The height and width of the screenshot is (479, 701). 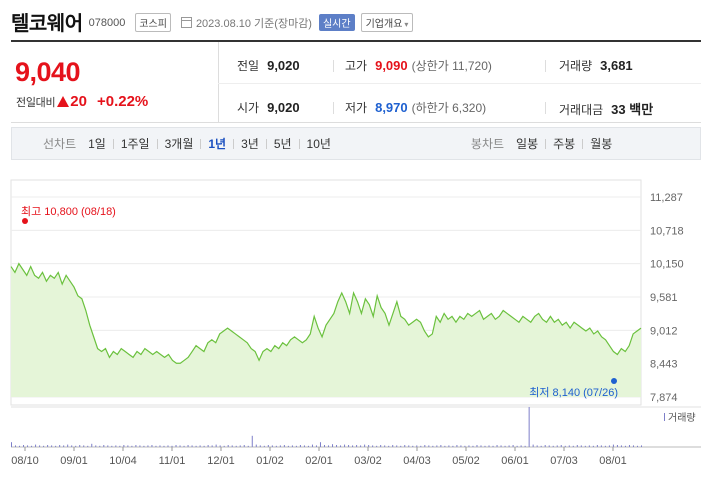 What do you see at coordinates (406, 24) in the screenshot?
I see `chevron-down-icon: ▾` at bounding box center [406, 24].